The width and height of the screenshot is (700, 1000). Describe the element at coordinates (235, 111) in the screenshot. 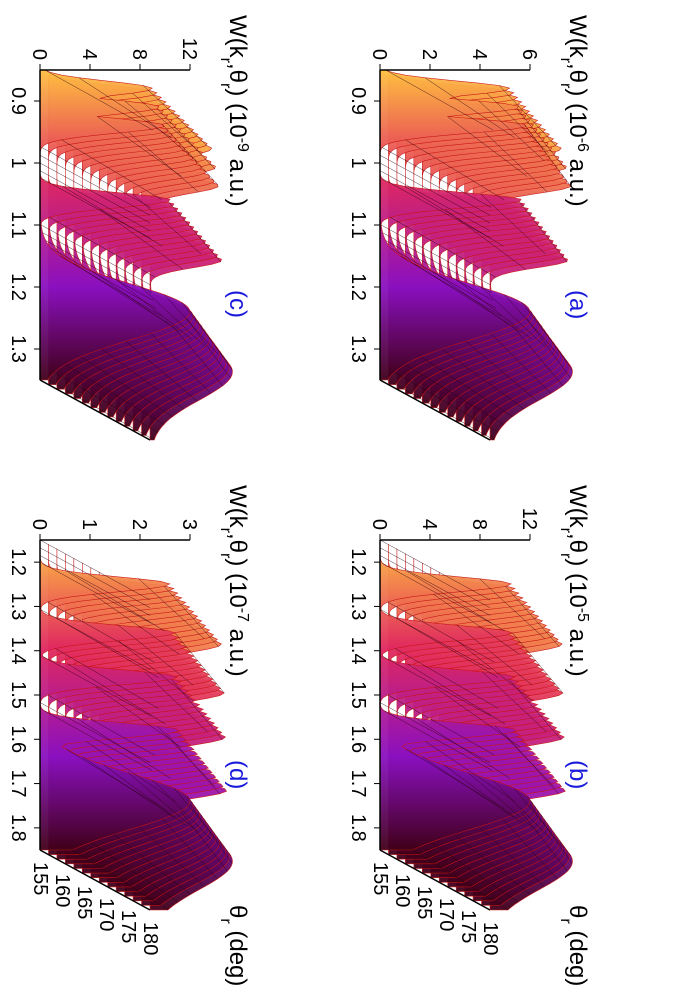

I see `z-axis-label: W(kr,θr) (10-9 a.u.)` at that location.